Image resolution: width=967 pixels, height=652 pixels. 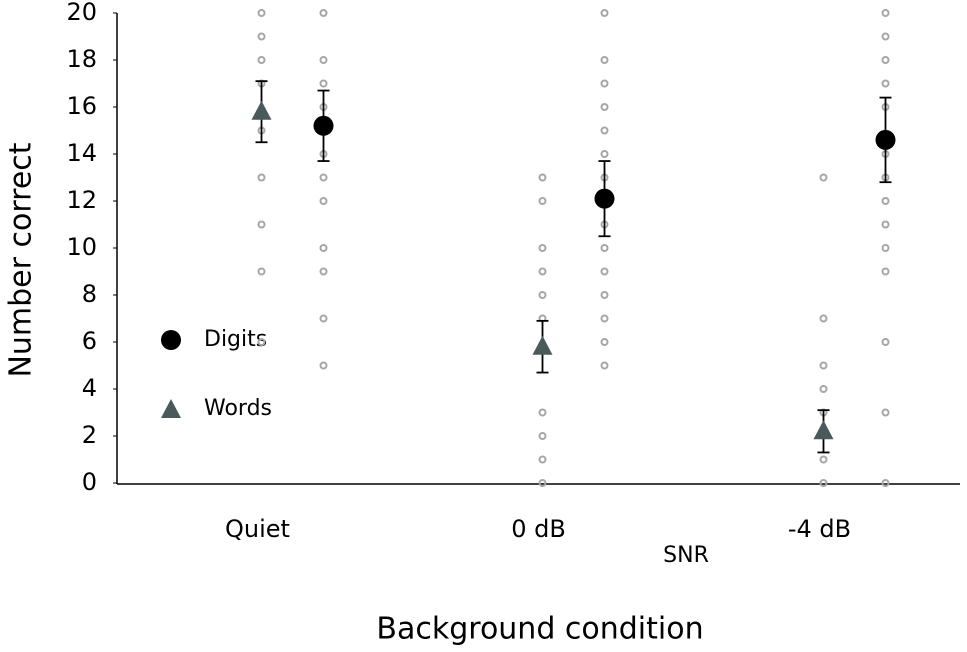 I want to click on y-tick-label: 8, so click(x=89, y=294).